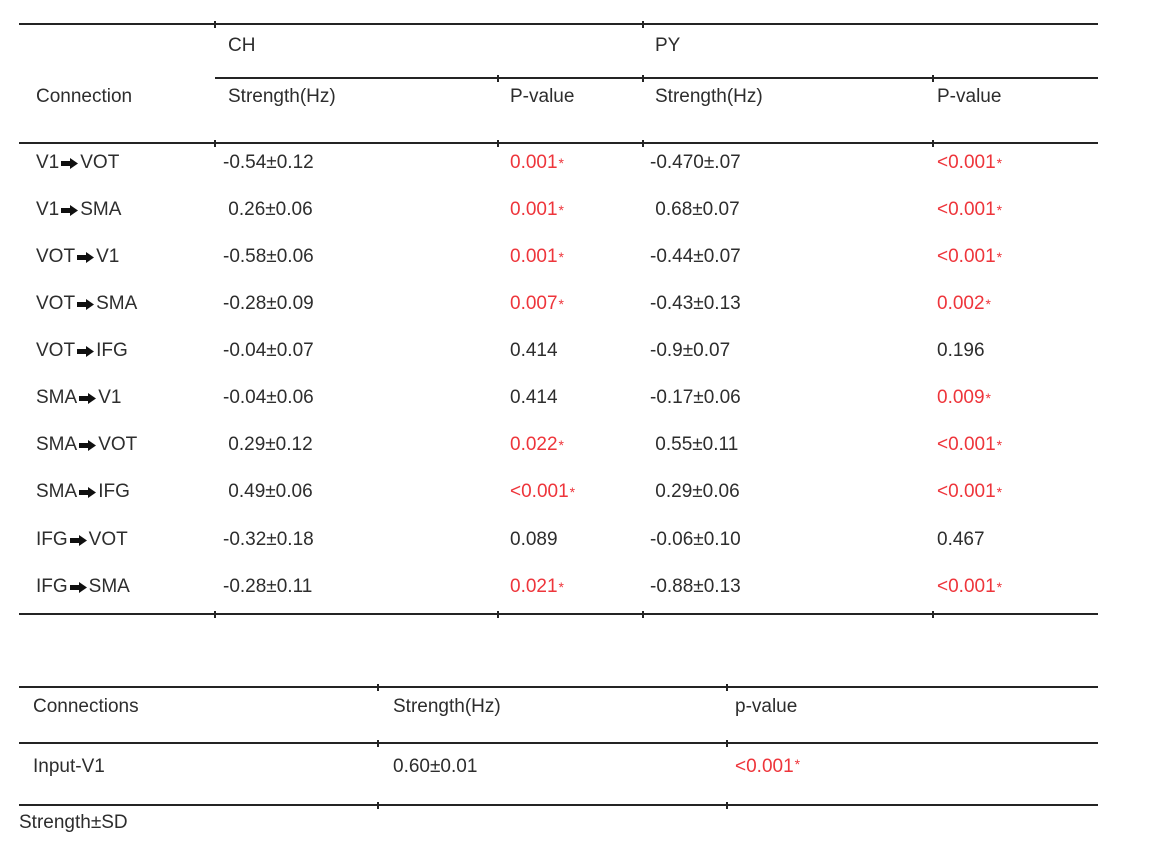 This screenshot has width=1153, height=845. Describe the element at coordinates (101, 209) in the screenshot. I see `connection-to: SMA` at that location.